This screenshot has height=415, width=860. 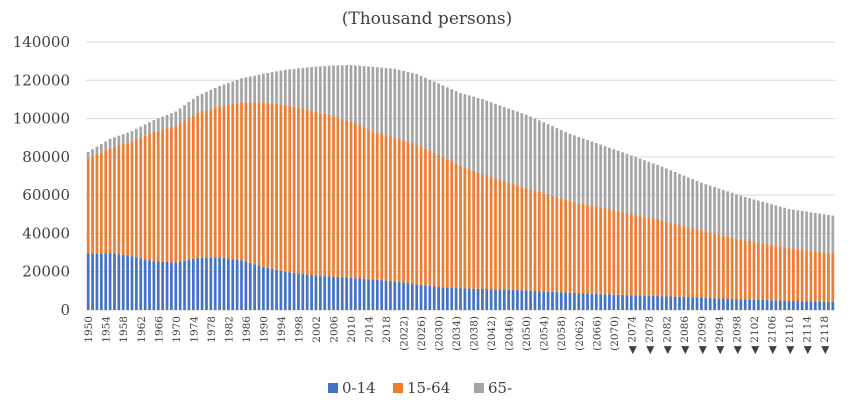 I want to click on bar-65--2062, so click(x=579, y=169).